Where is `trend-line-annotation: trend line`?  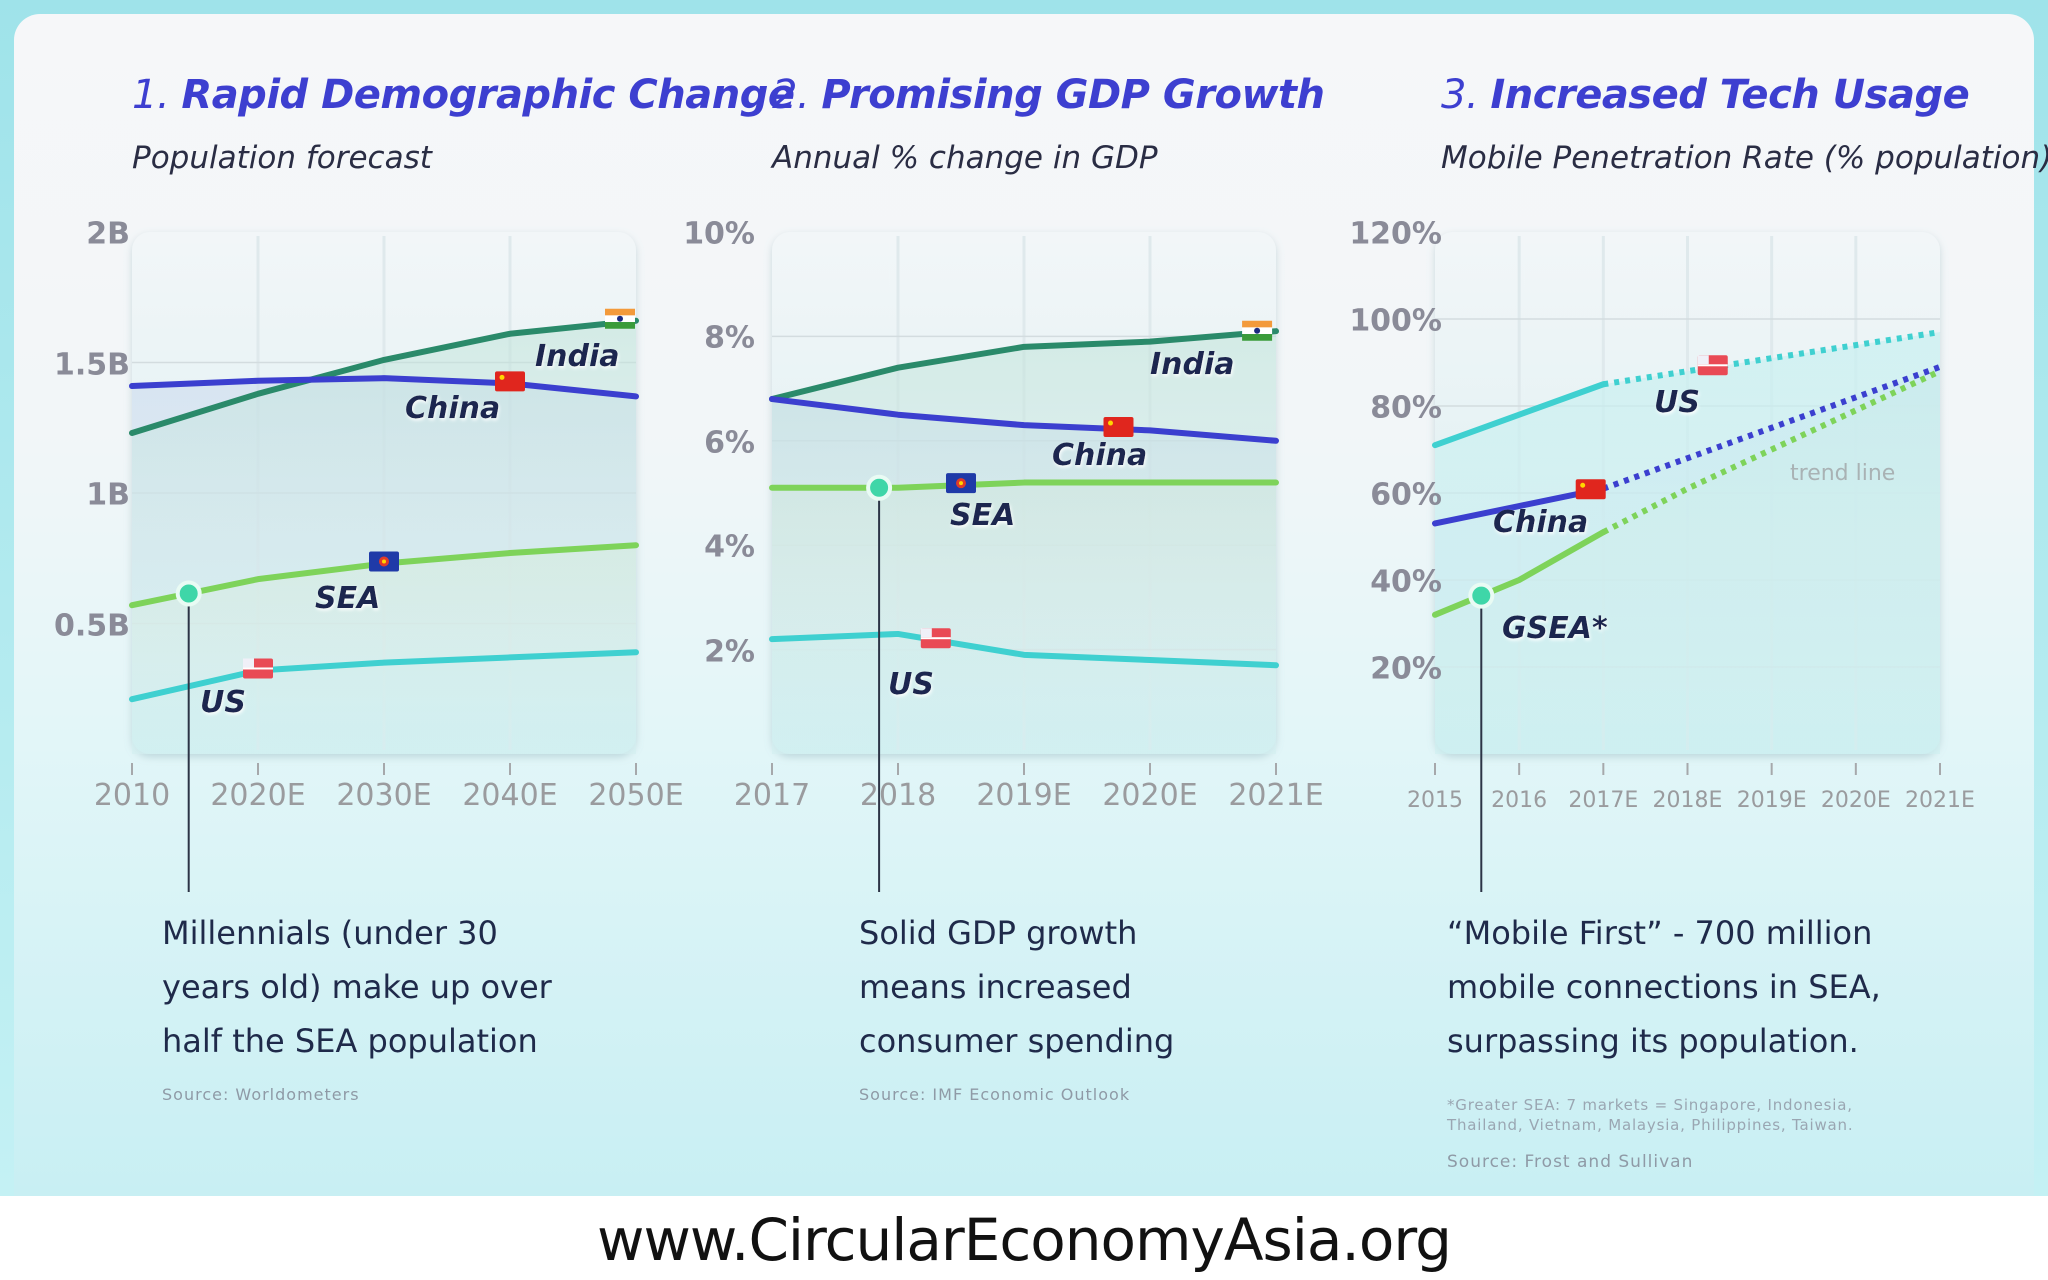 trend-line-annotation: trend line is located at coordinates (1842, 473).